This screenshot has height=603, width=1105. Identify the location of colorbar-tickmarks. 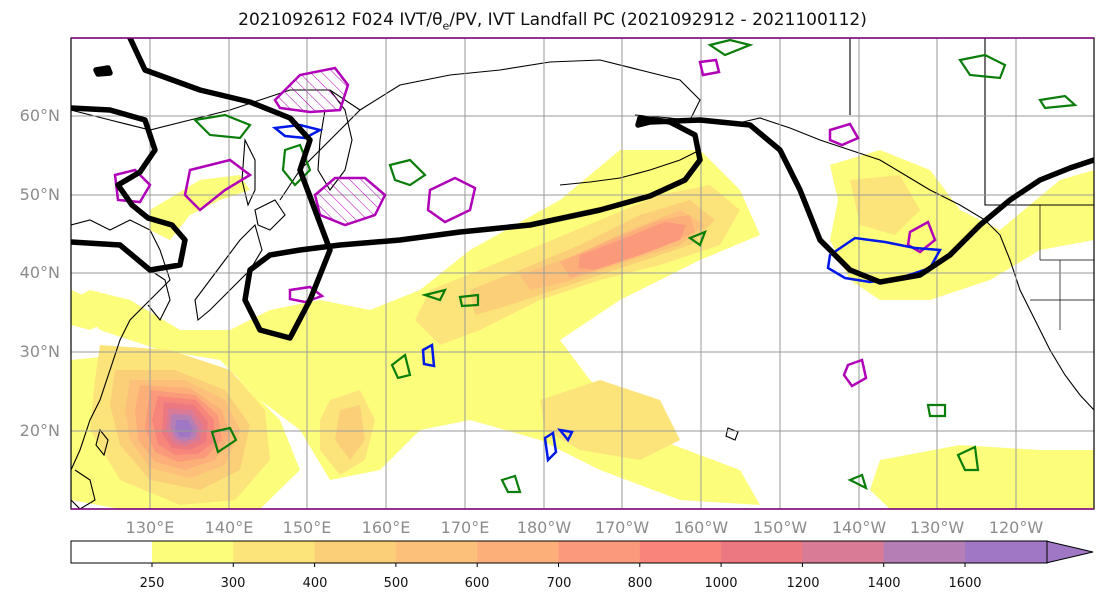
(558, 565).